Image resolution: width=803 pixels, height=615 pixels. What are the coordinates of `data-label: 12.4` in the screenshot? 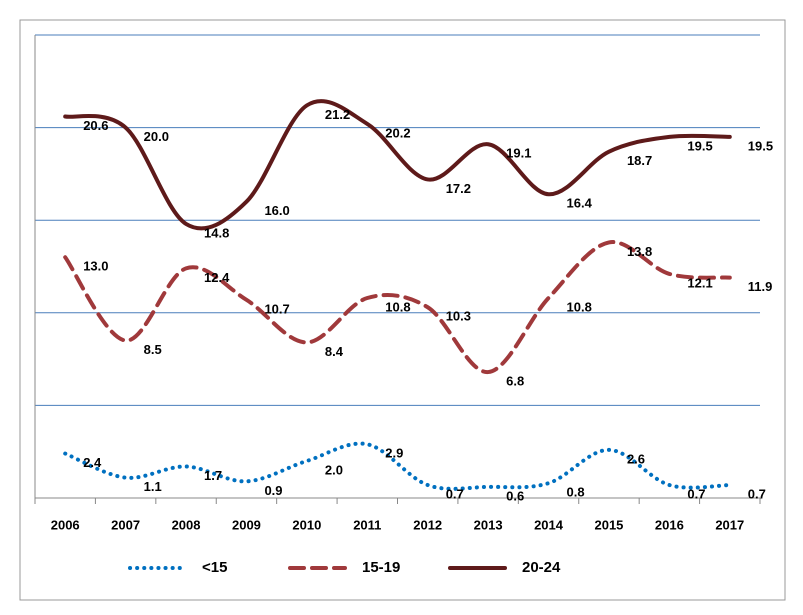 It's located at (217, 277).